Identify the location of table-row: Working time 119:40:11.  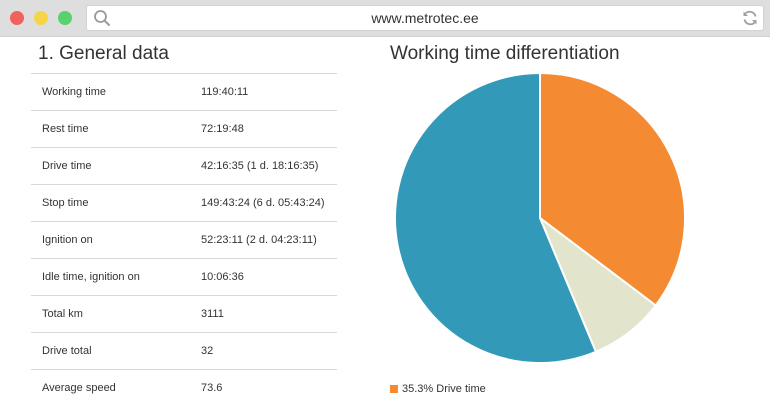
(184, 92).